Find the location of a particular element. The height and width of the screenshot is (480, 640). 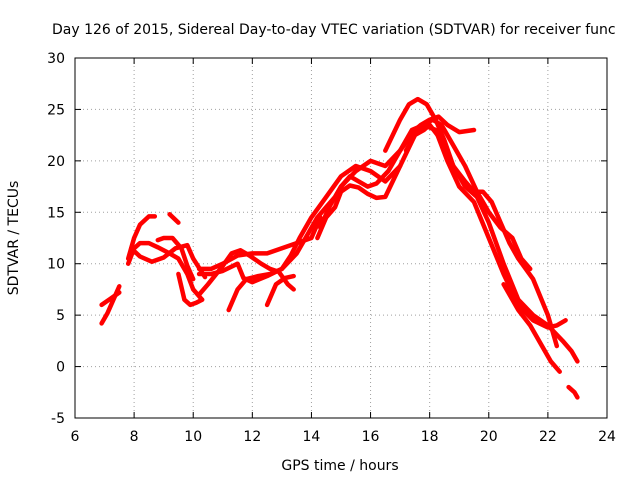

x-tick-label: 6 is located at coordinates (75, 437).